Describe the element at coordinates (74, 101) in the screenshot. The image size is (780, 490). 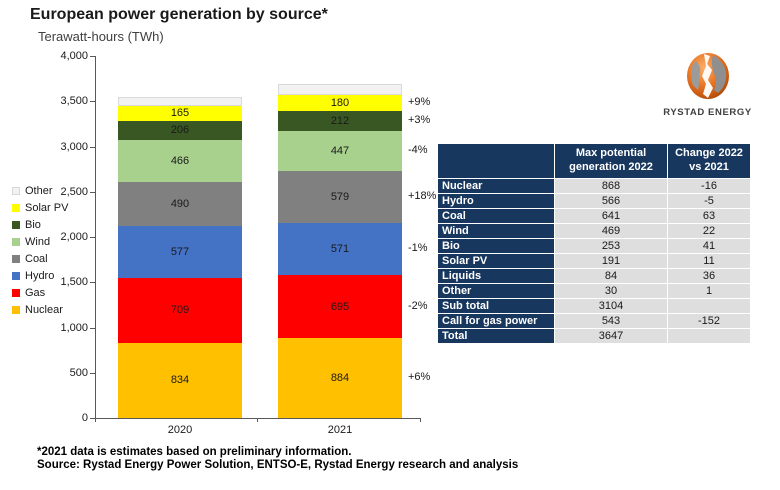
I see `y-axis-tick-label: 3,500` at that location.